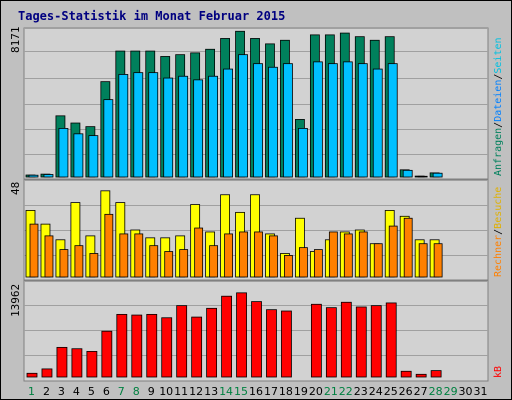 This screenshot has width=512, height=400. I want to click on day-label-14: 14, so click(226, 391).